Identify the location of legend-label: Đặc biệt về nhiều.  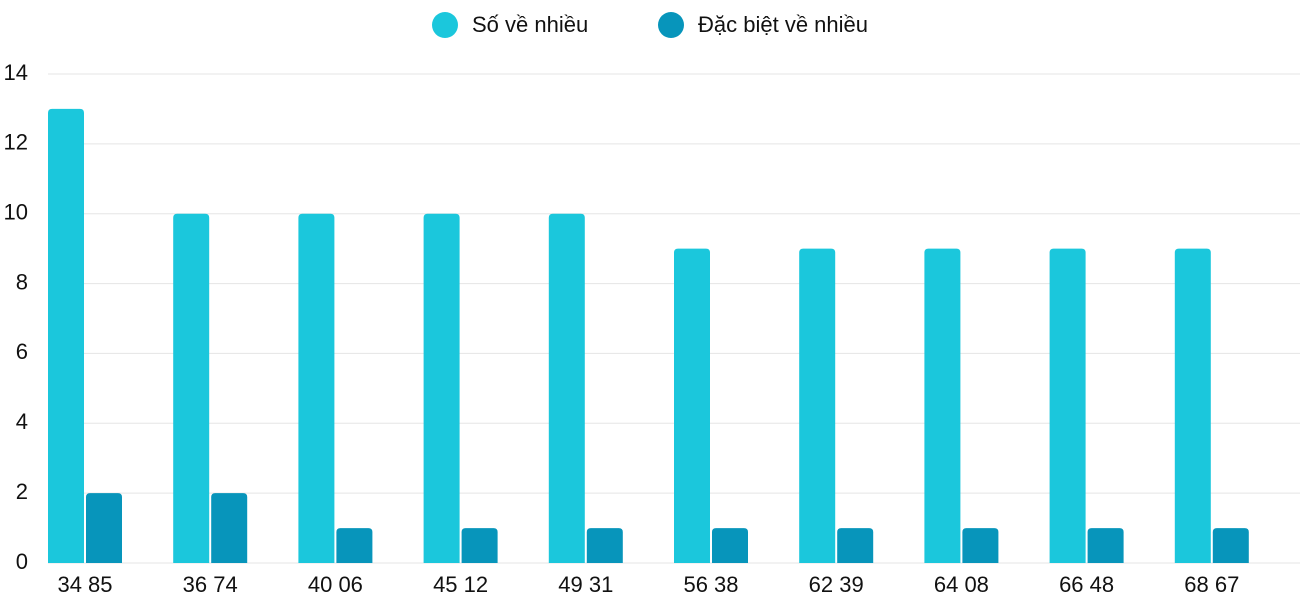
(783, 24).